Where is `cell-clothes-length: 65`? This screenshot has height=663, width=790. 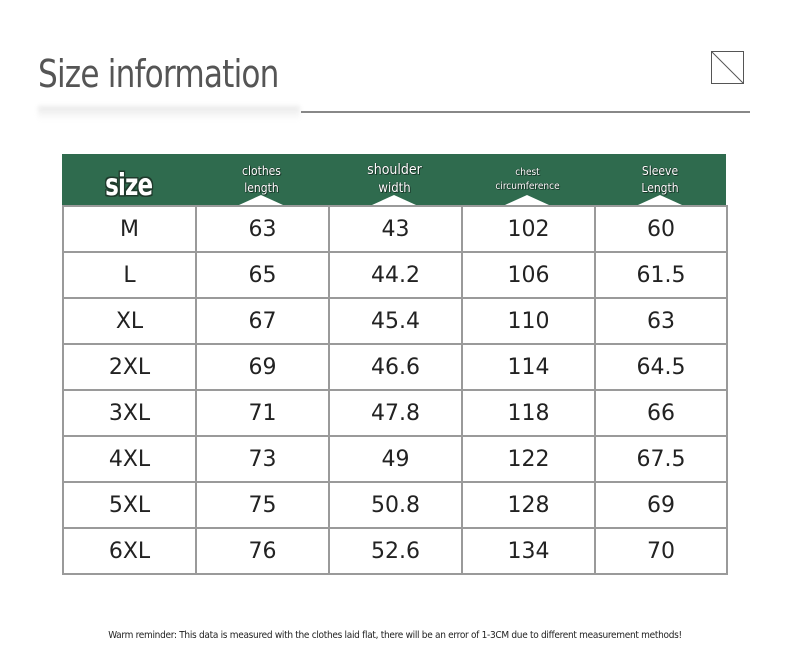 cell-clothes-length: 65 is located at coordinates (262, 275).